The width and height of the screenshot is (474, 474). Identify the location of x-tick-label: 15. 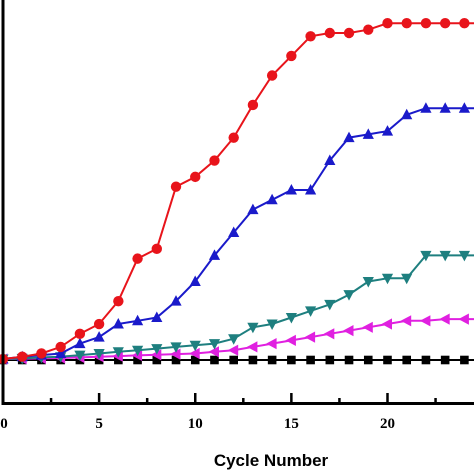
(291, 424).